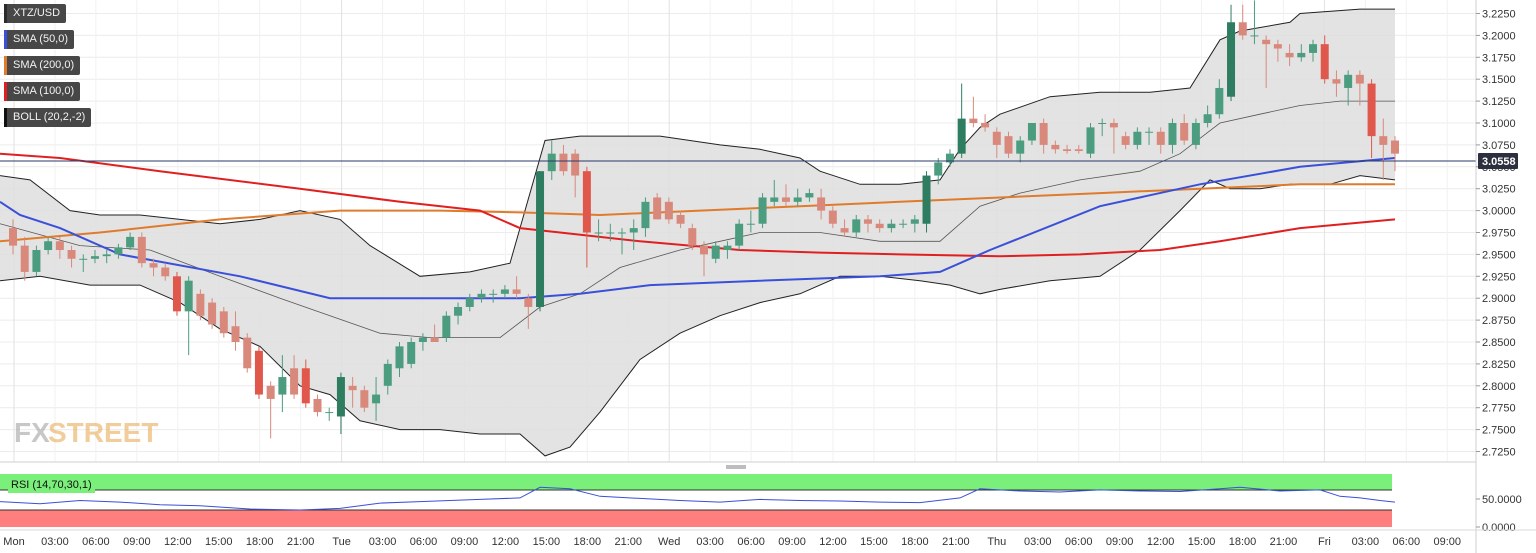  What do you see at coordinates (1499, 190) in the screenshot?
I see `y-tick-label: 3.0250` at bounding box center [1499, 190].